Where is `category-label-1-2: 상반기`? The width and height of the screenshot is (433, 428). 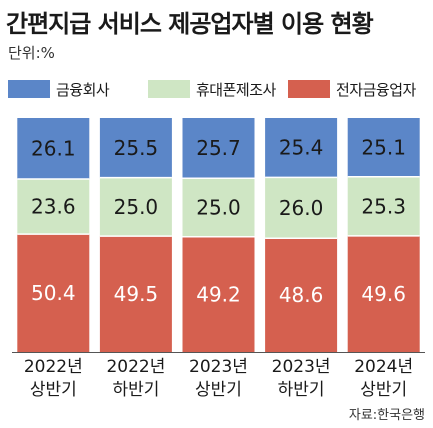
category-label-1-2: 상반기 is located at coordinates (53, 390).